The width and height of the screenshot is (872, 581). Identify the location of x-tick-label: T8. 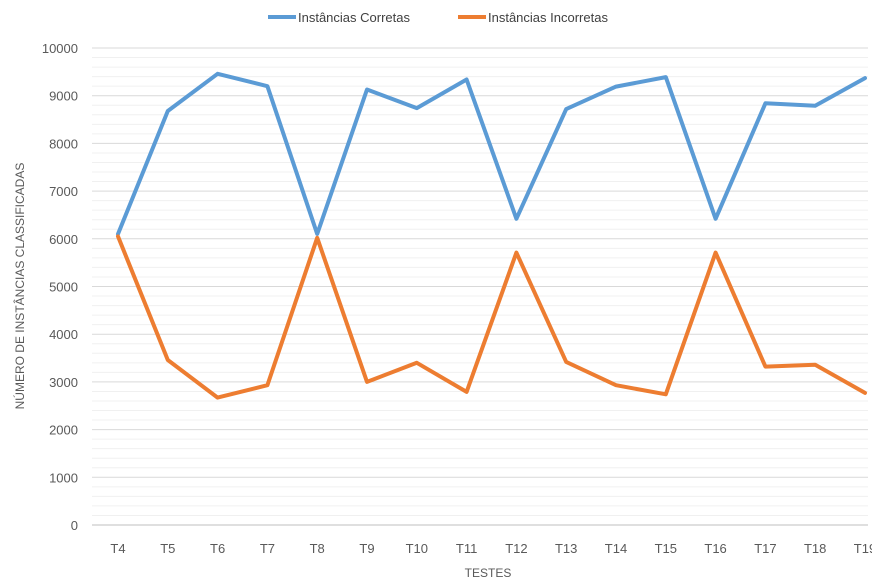
(317, 548).